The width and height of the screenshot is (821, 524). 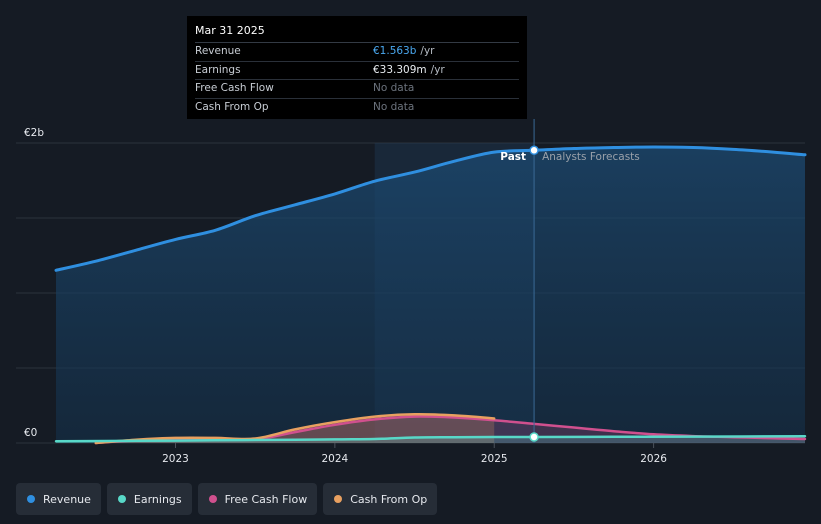 I want to click on tooltip-label: Free Cash Flow, so click(x=234, y=88).